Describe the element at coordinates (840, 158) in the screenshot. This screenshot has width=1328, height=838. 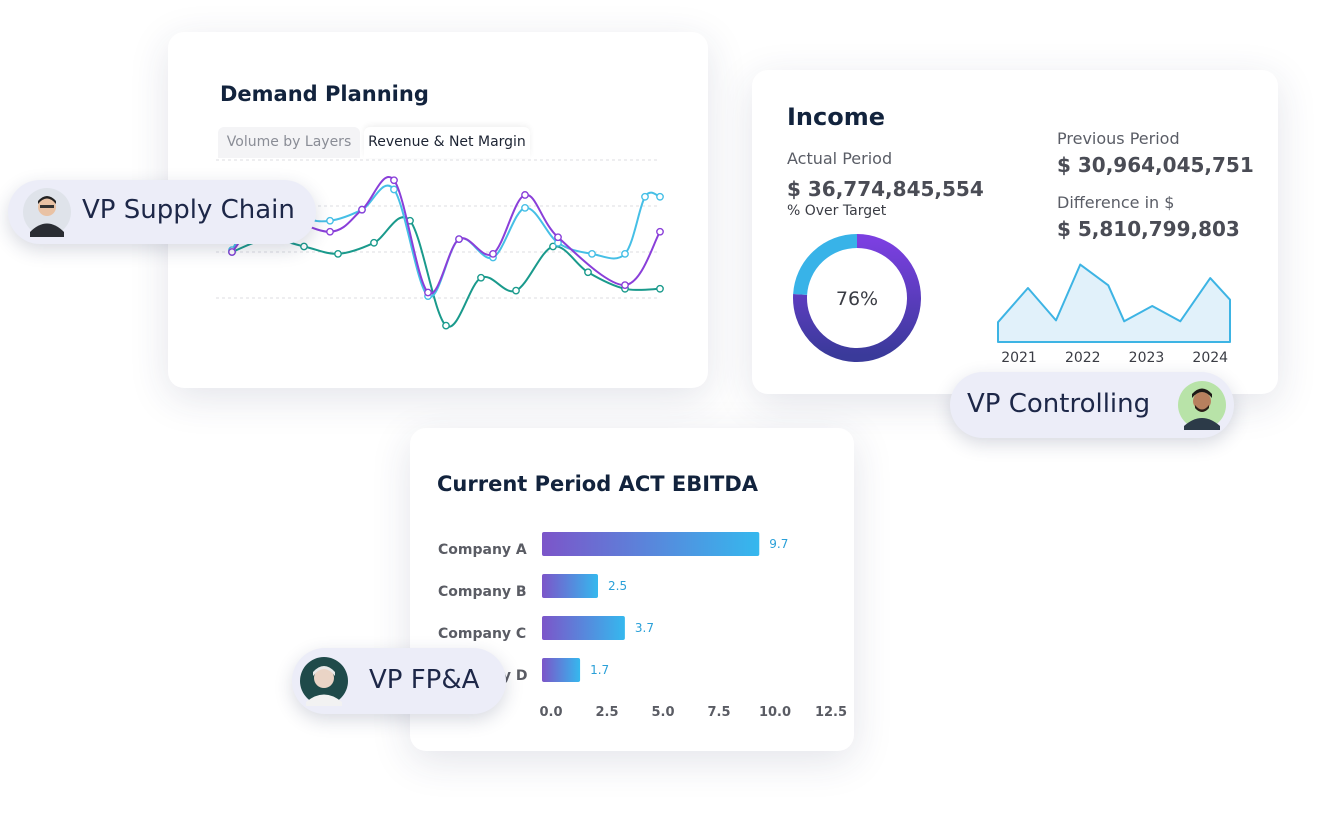
I see `label: Actual Period` at that location.